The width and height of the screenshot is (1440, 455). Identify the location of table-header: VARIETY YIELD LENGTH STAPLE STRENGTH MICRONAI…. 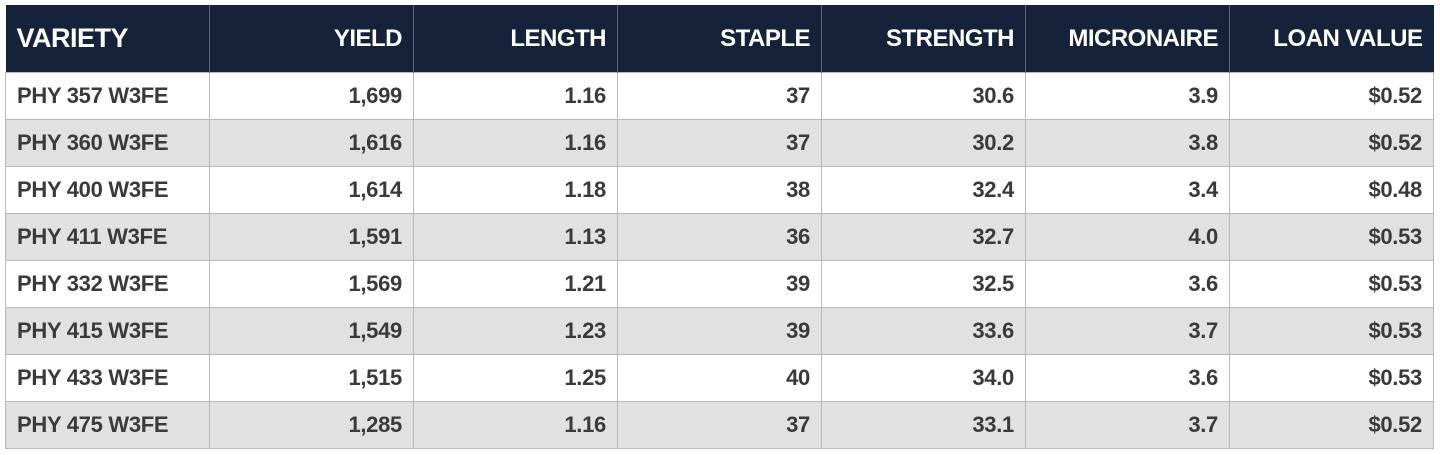
(719, 39).